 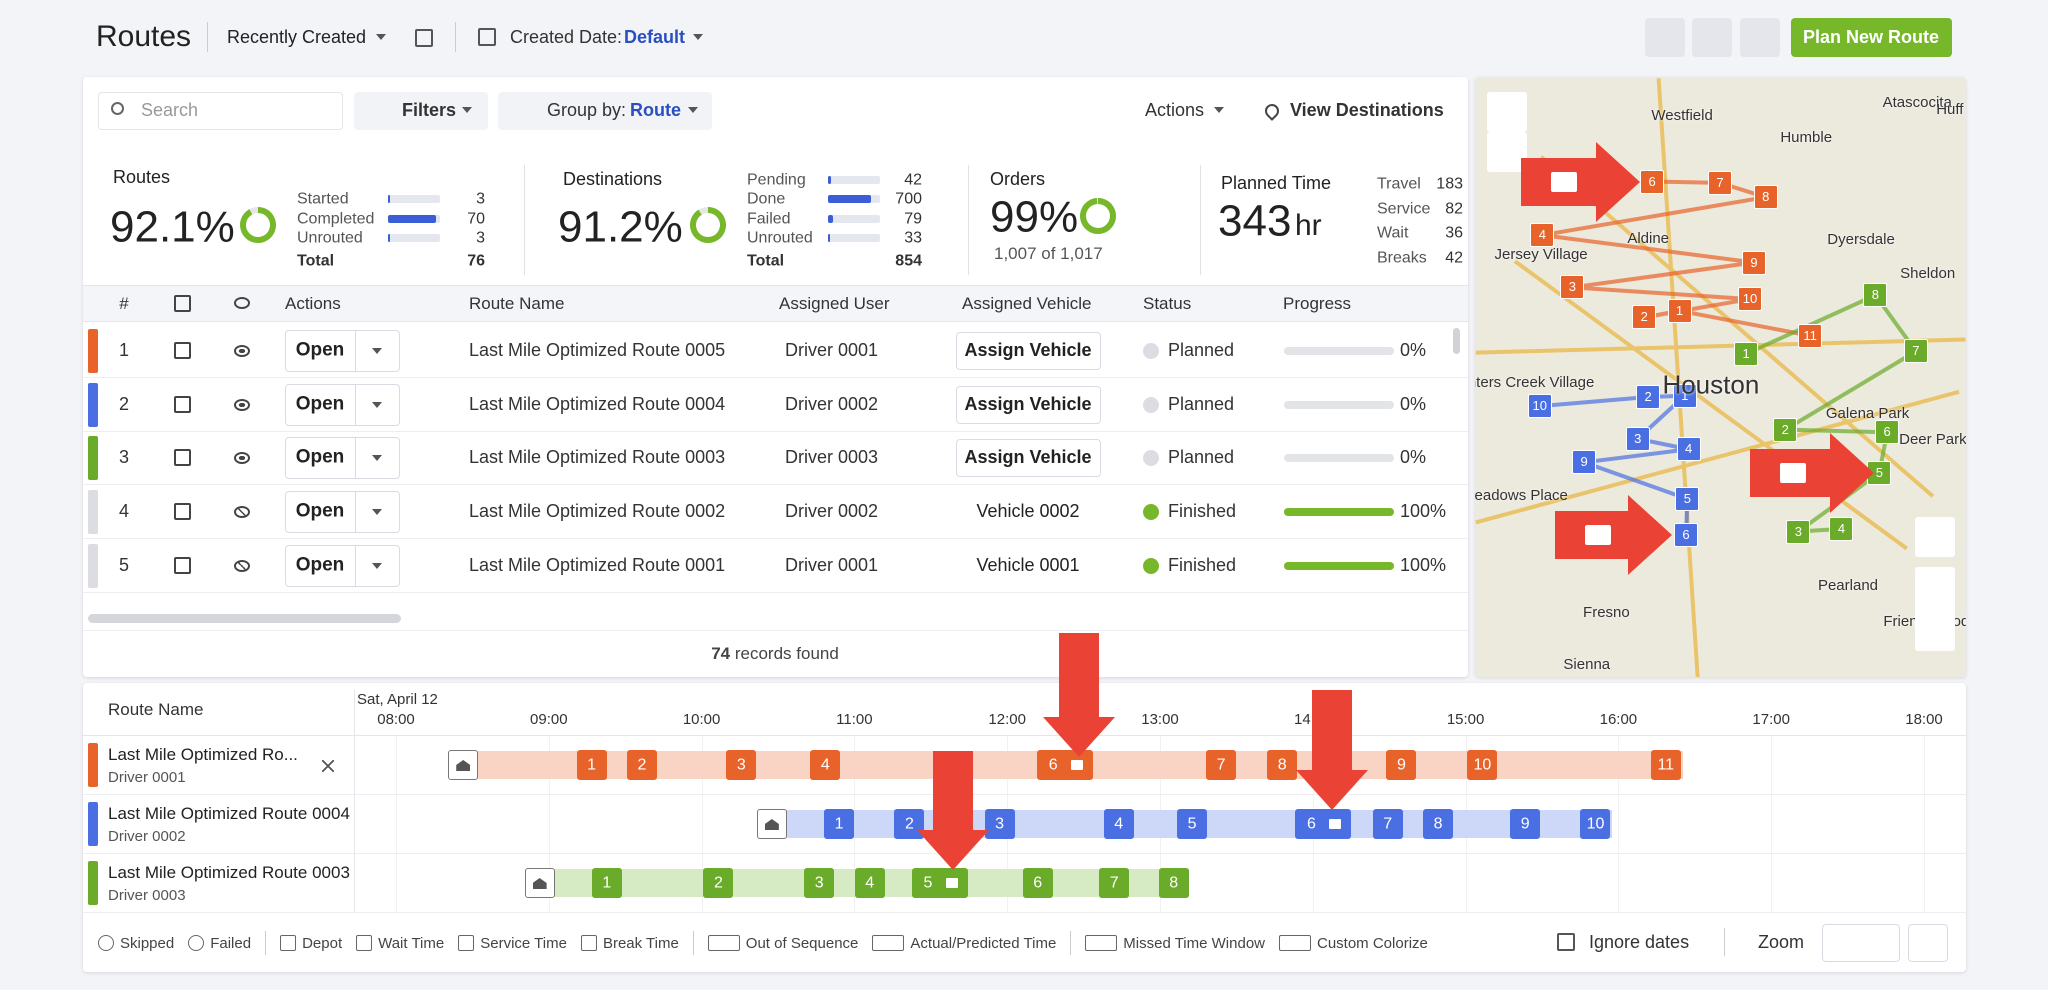 I want to click on eye-icon, so click(x=242, y=303).